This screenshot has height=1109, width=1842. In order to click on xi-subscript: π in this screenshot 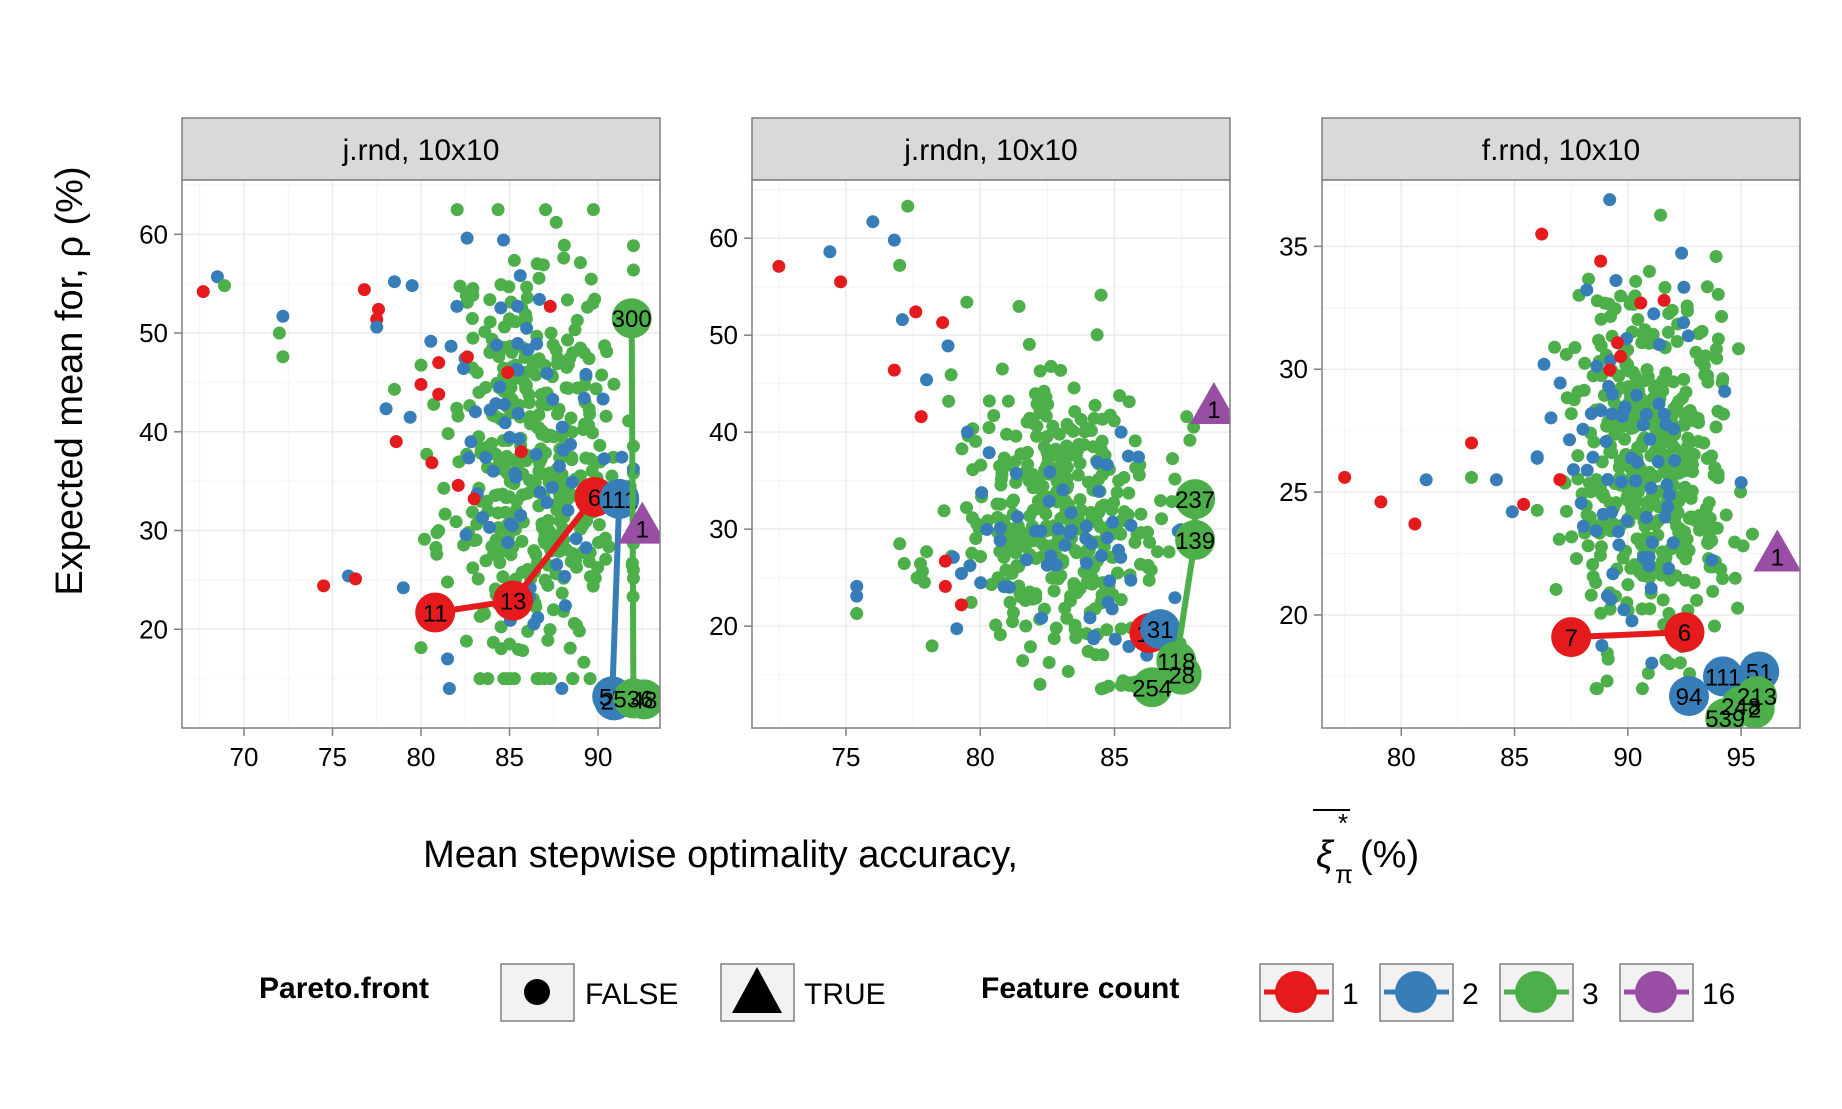, I will do `click(1344, 874)`.